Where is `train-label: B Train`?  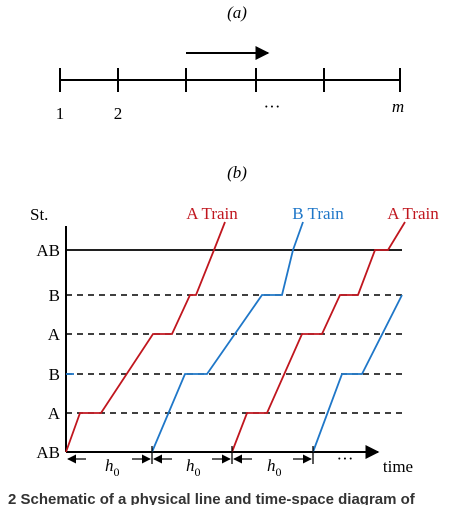 train-label: B Train is located at coordinates (318, 213).